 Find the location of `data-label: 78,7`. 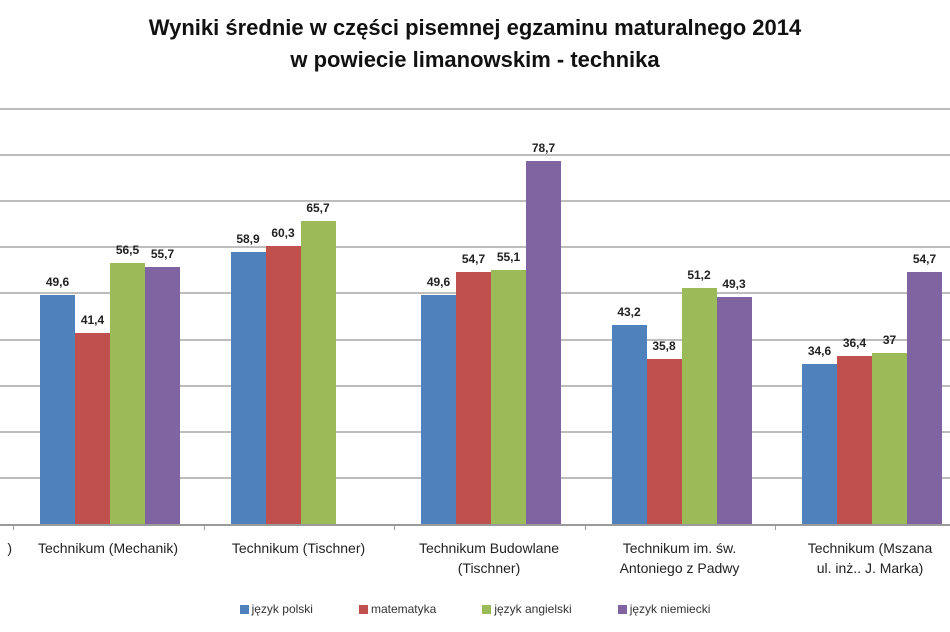

data-label: 78,7 is located at coordinates (543, 148).